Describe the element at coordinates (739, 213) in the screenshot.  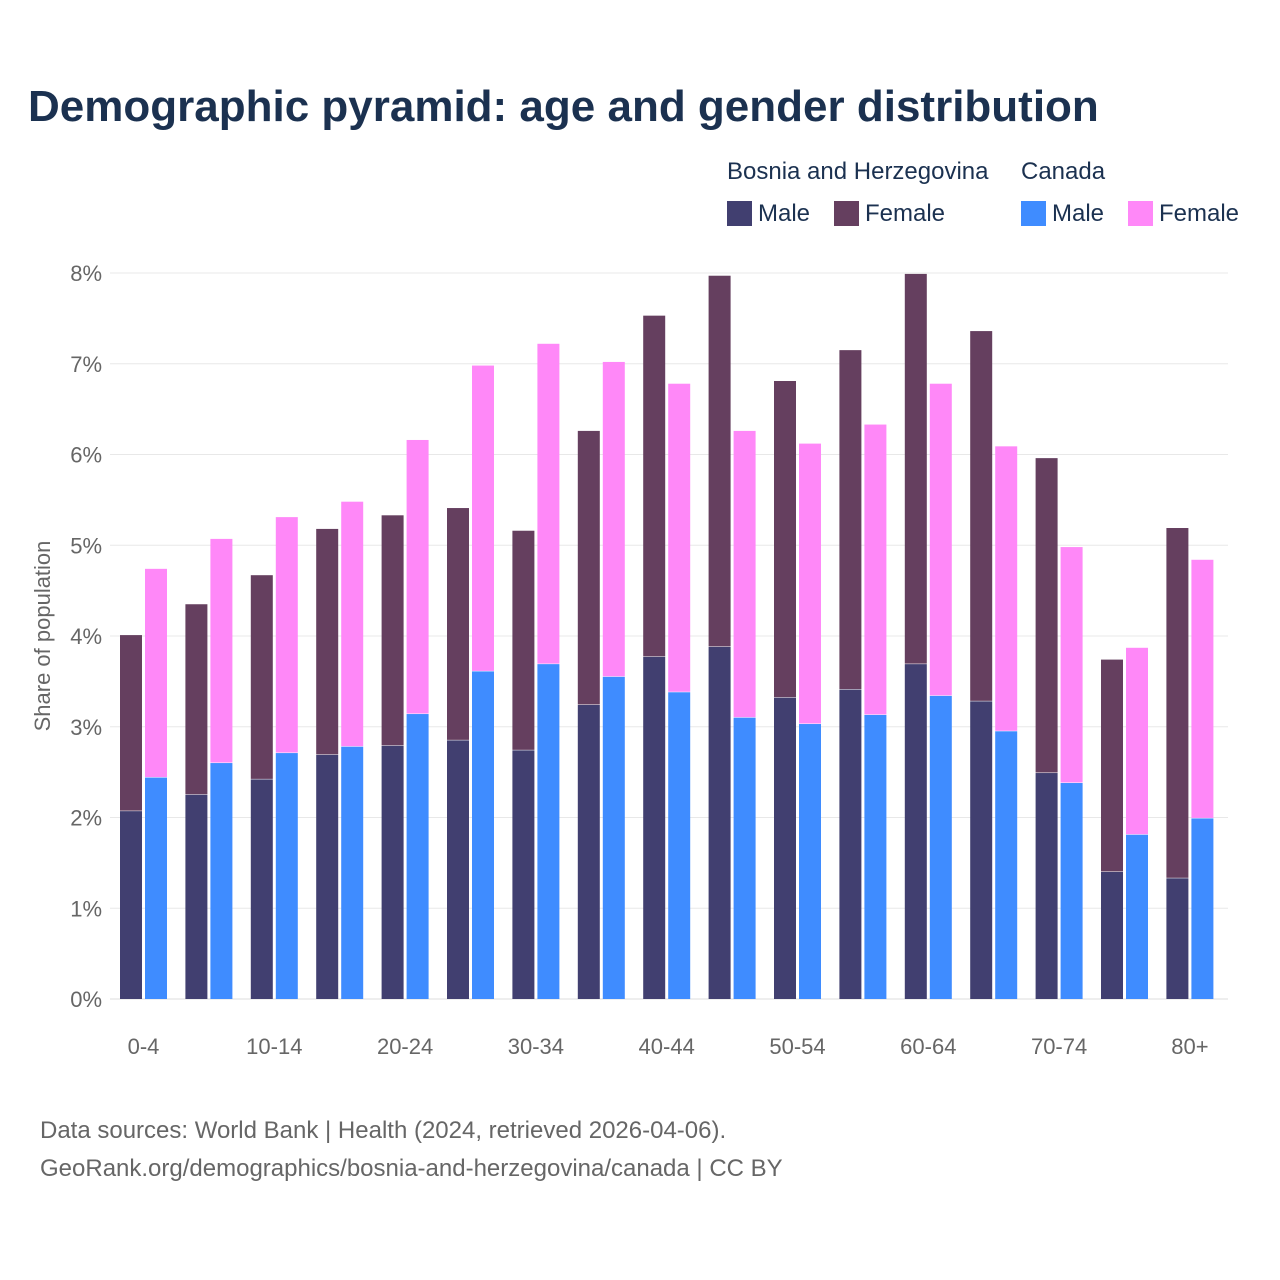
I see `legend-swatch-bih-male` at that location.